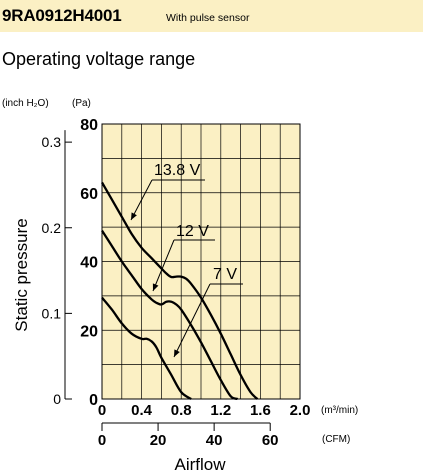 This screenshot has height=476, width=423. What do you see at coordinates (89, 331) in the screenshot?
I see `y-tick-label: 20` at bounding box center [89, 331].